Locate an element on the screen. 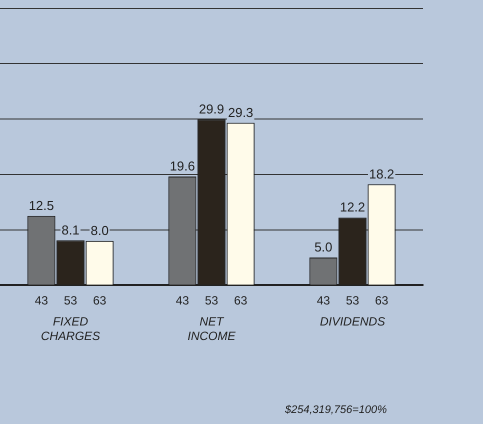 Image resolution: width=483 pixels, height=424 pixels. data-label: 5.0 is located at coordinates (323, 247).